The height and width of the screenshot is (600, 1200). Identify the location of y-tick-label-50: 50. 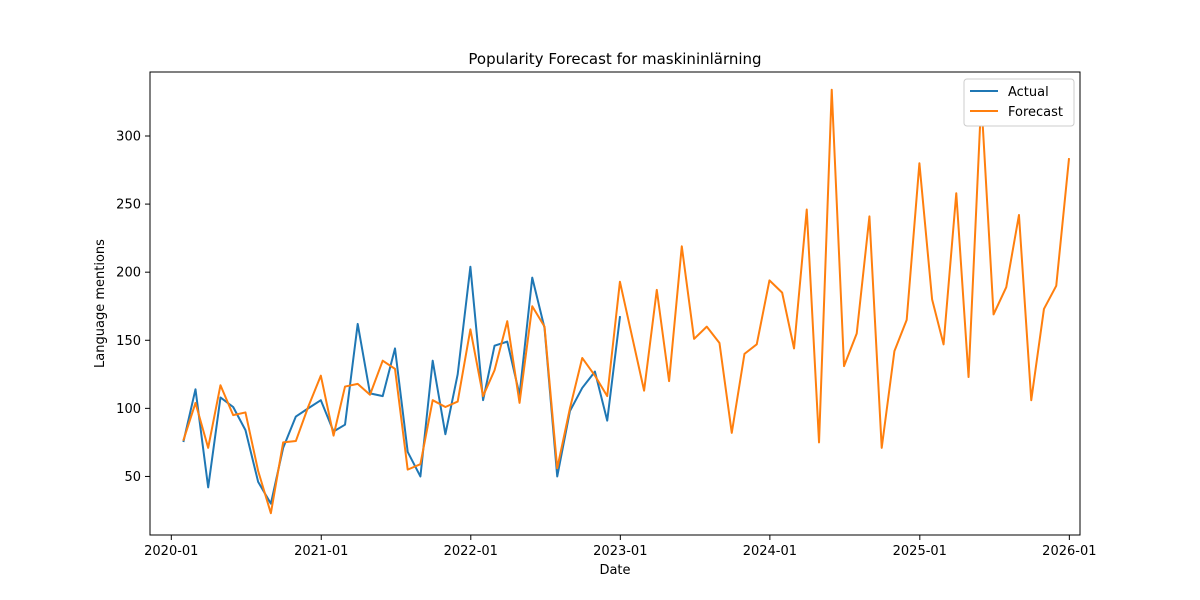
(132, 477).